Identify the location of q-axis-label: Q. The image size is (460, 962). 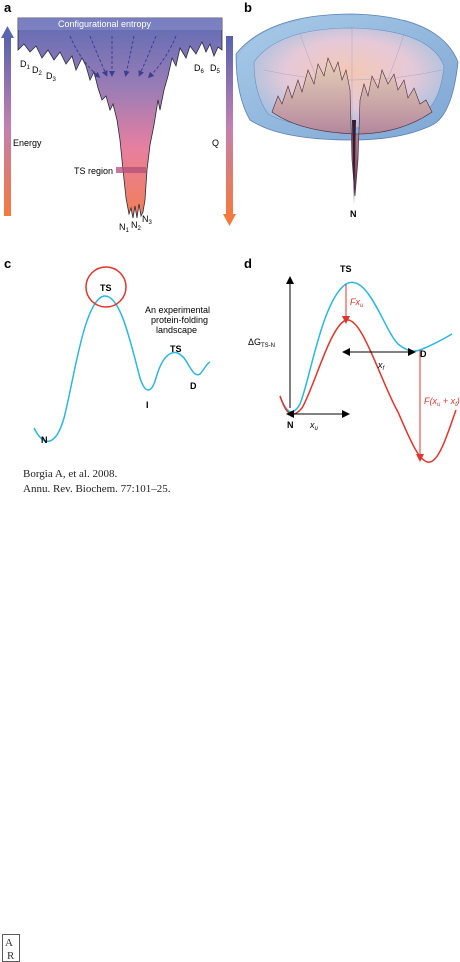
(215, 143).